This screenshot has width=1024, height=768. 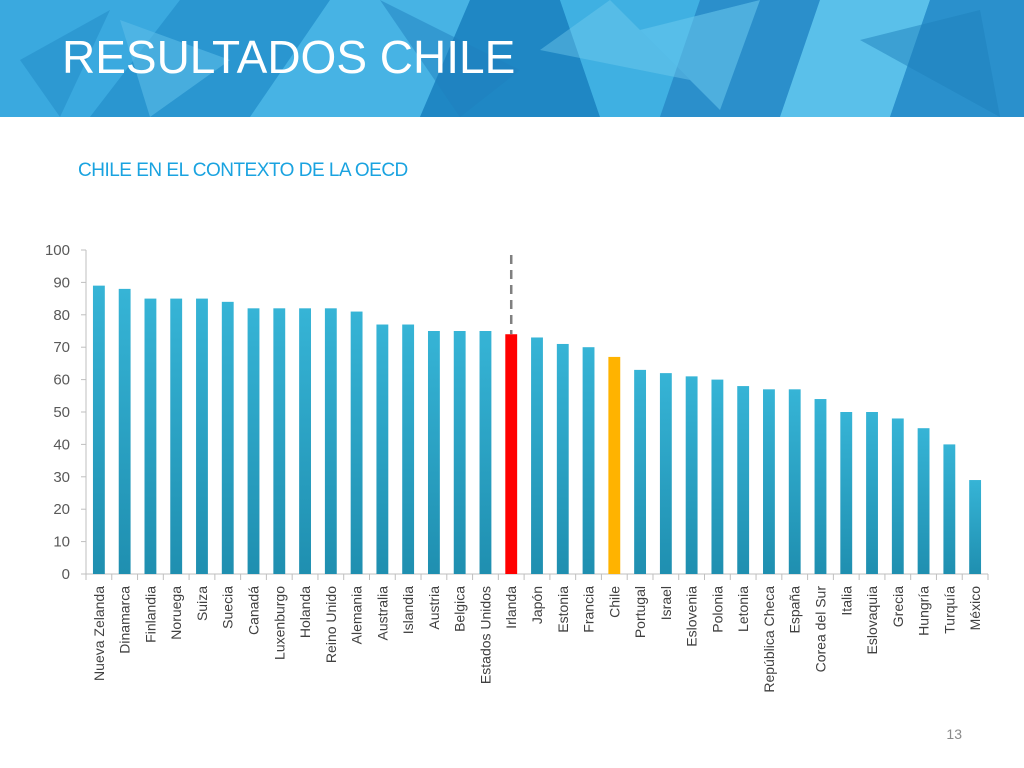 I want to click on x-tick-label: Reino Unido, so click(x=331, y=624).